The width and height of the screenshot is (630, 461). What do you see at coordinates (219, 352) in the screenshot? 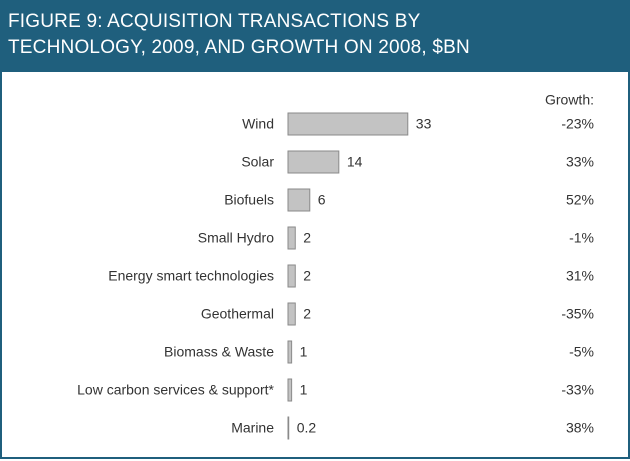
I see `category-label: Biomass & Waste` at bounding box center [219, 352].